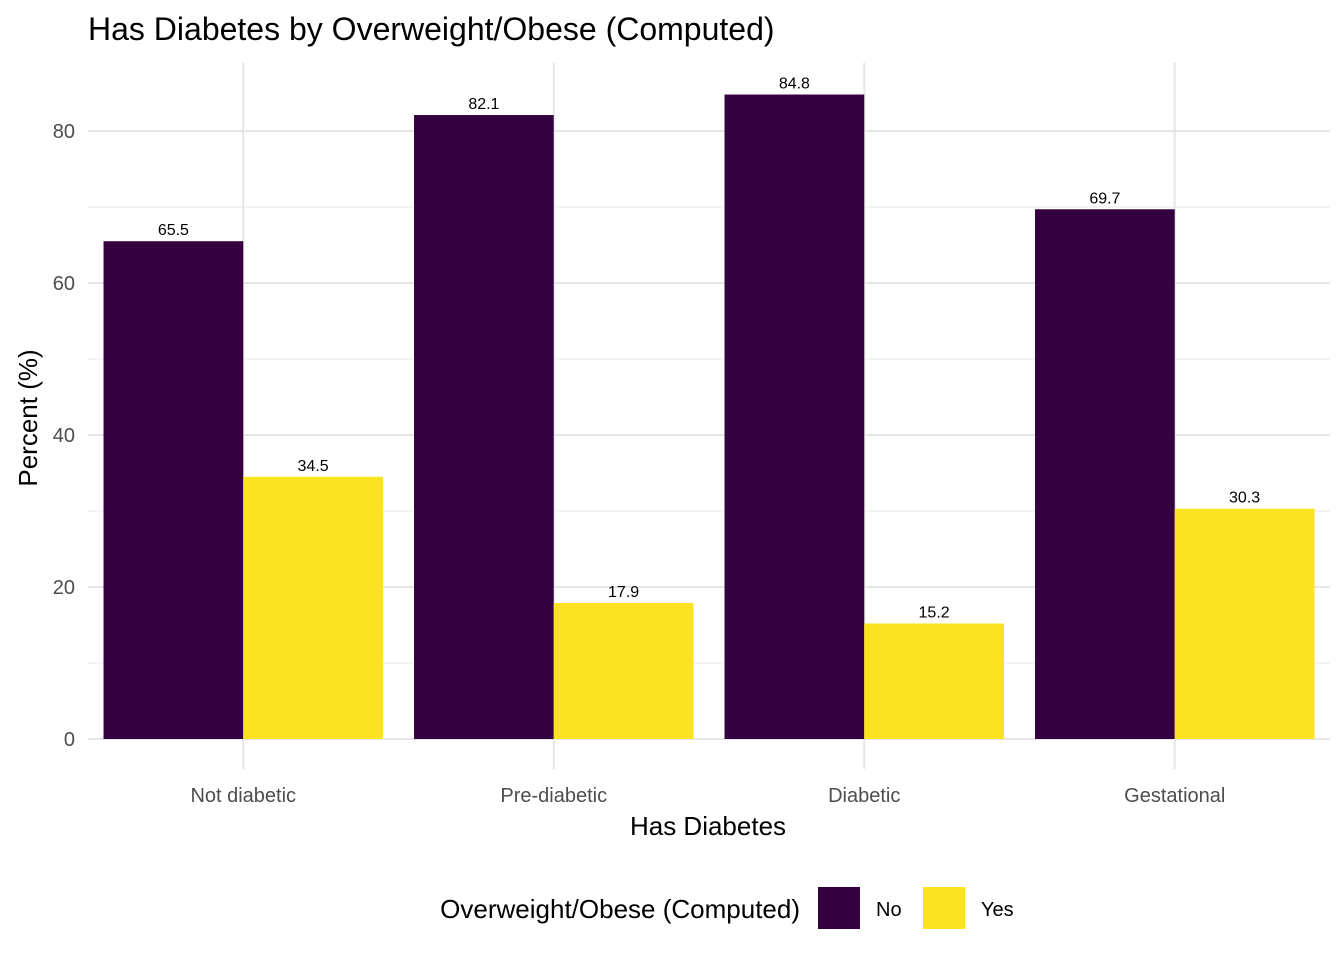 This screenshot has height=960, width=1344. I want to click on bar-value-label: 84.8, so click(794, 84).